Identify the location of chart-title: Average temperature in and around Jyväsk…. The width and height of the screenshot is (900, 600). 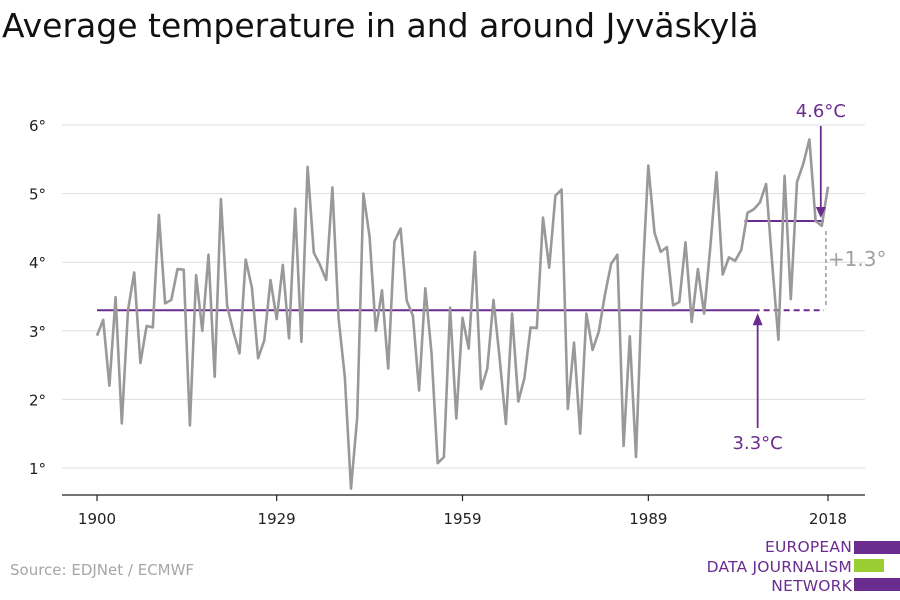
(380, 25).